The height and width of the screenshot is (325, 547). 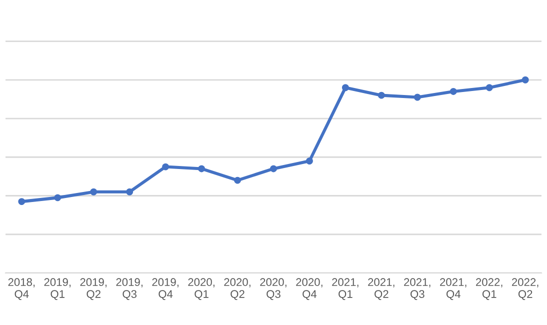 What do you see at coordinates (57, 289) in the screenshot?
I see `x-tick-label: 2019, Q1` at bounding box center [57, 289].